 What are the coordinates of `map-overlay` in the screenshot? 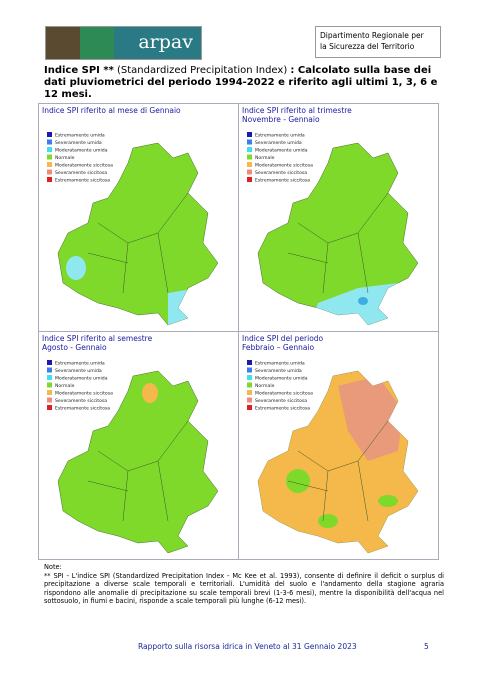 It's located at (150, 393).